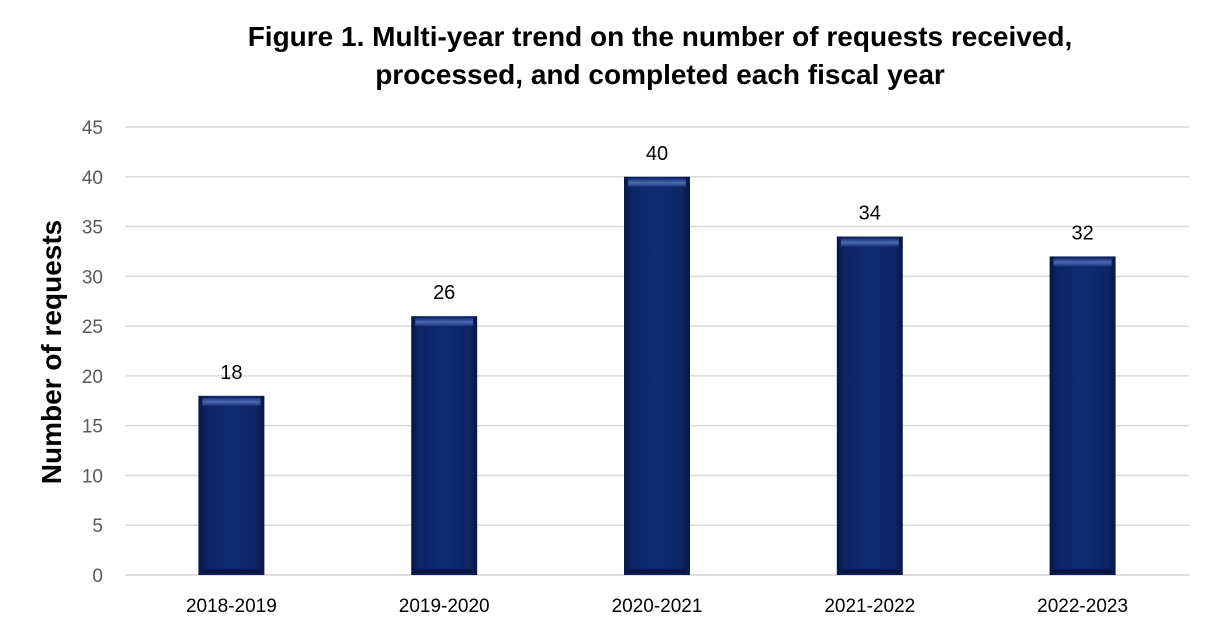 This screenshot has width=1213, height=632. Describe the element at coordinates (92, 228) in the screenshot. I see `y-tick-label: 35` at that location.